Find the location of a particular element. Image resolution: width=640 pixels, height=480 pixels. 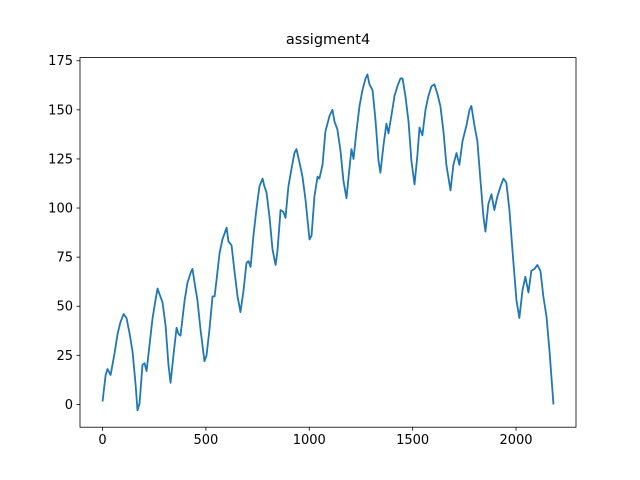

y-tick-label: 75 is located at coordinates (64, 258).